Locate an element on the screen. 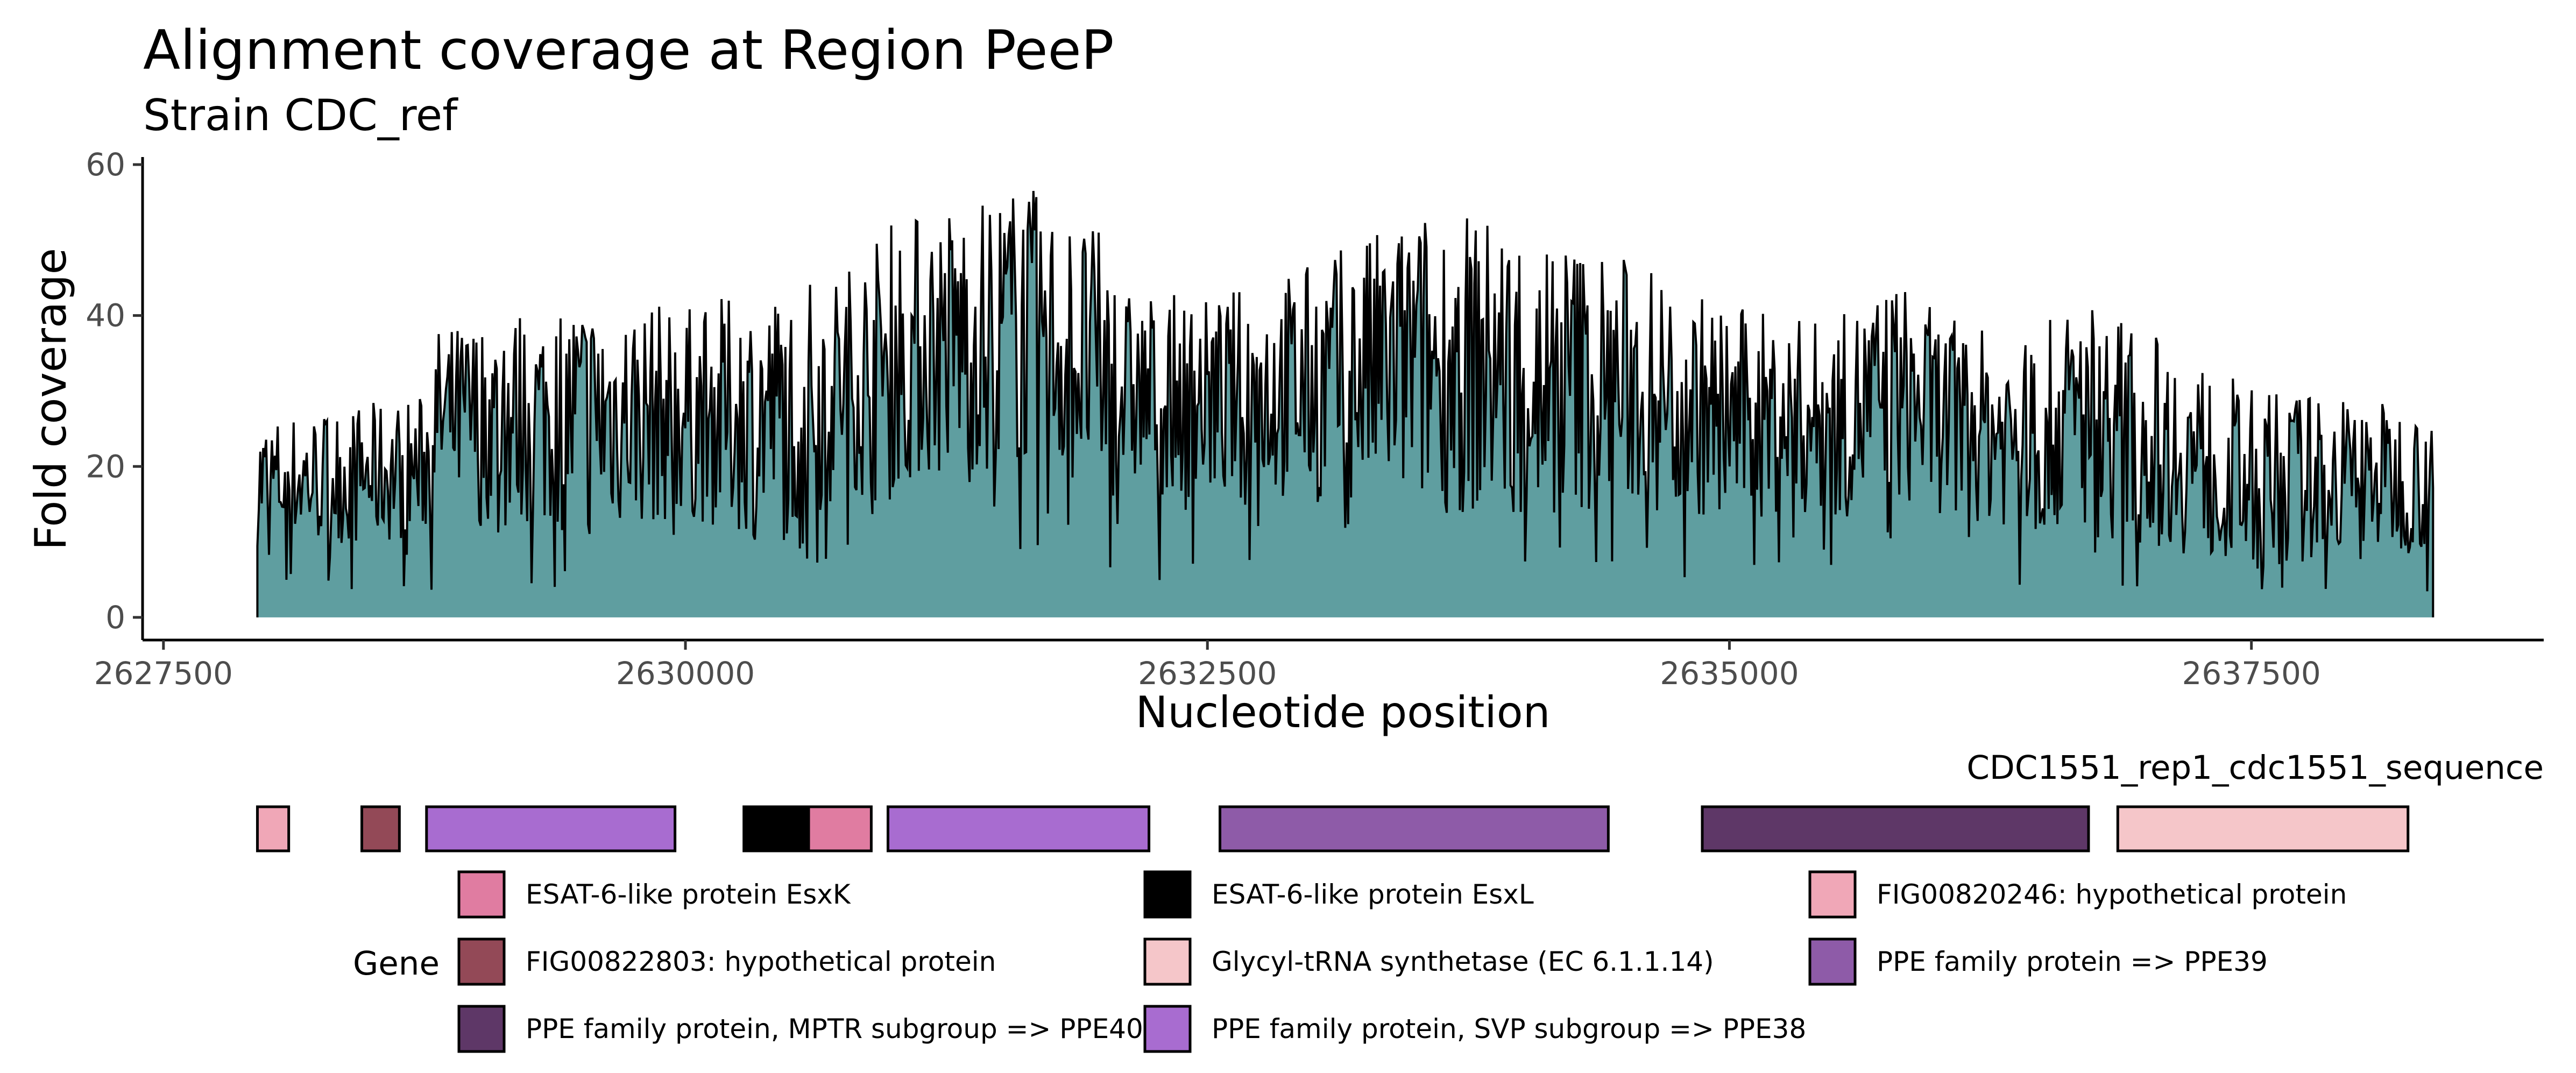  x-tick-label: 2630000 is located at coordinates (685, 673).